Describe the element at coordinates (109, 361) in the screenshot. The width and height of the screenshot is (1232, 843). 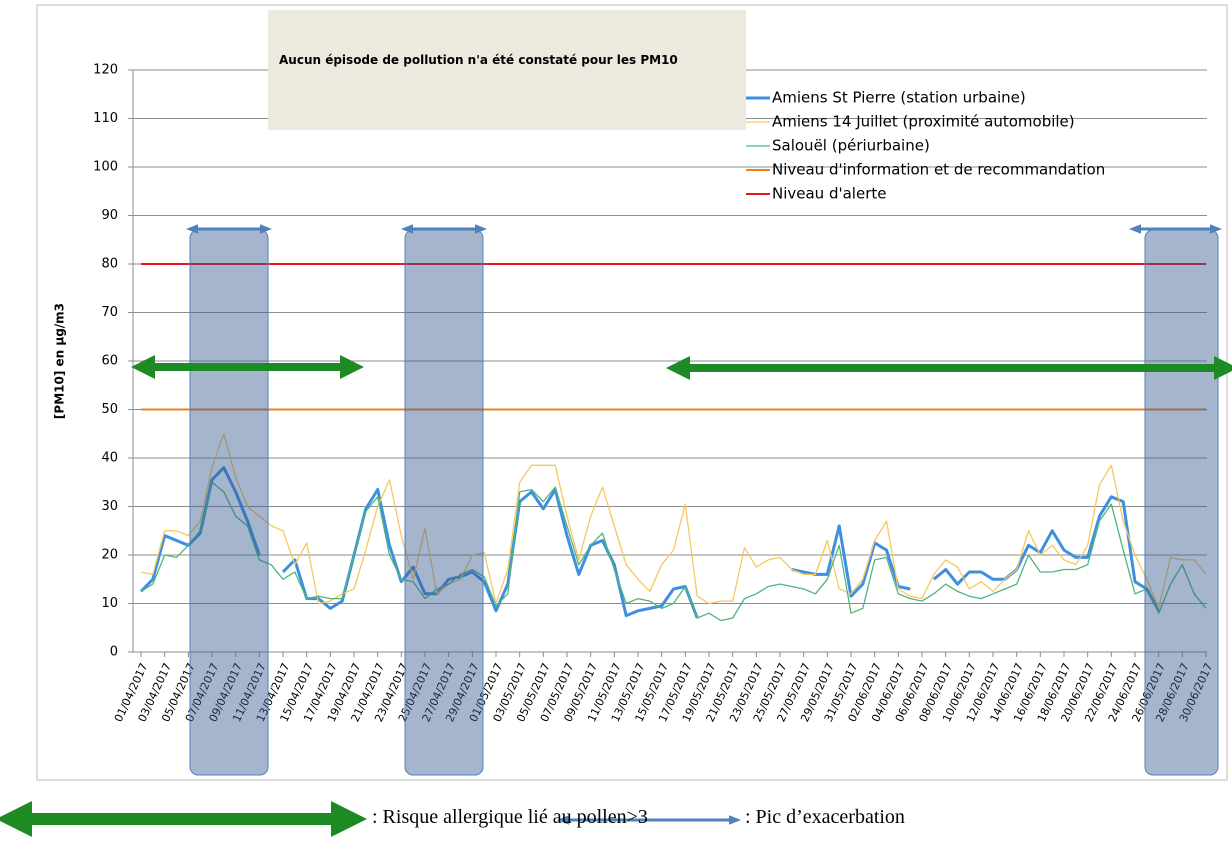
I see `y-tick-label: 60` at that location.